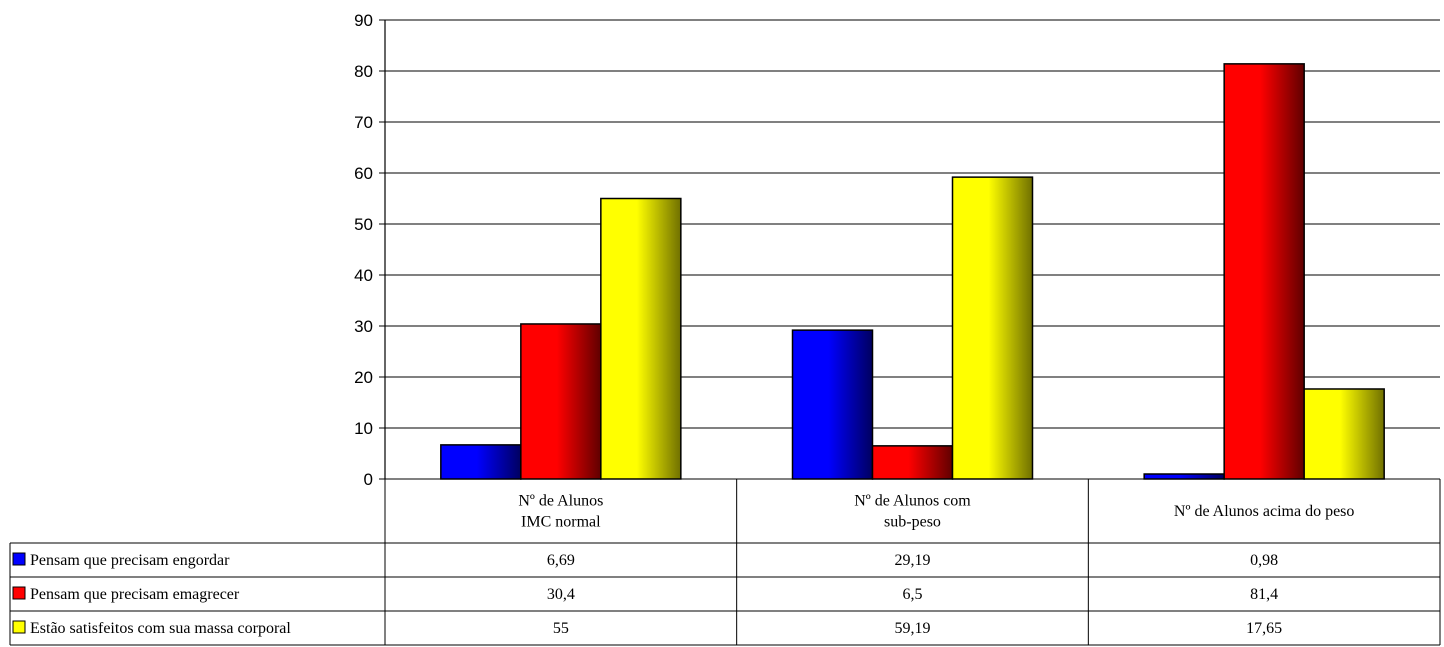 The image size is (1444, 647). I want to click on category-label: Nº de Alunos, so click(560, 501).